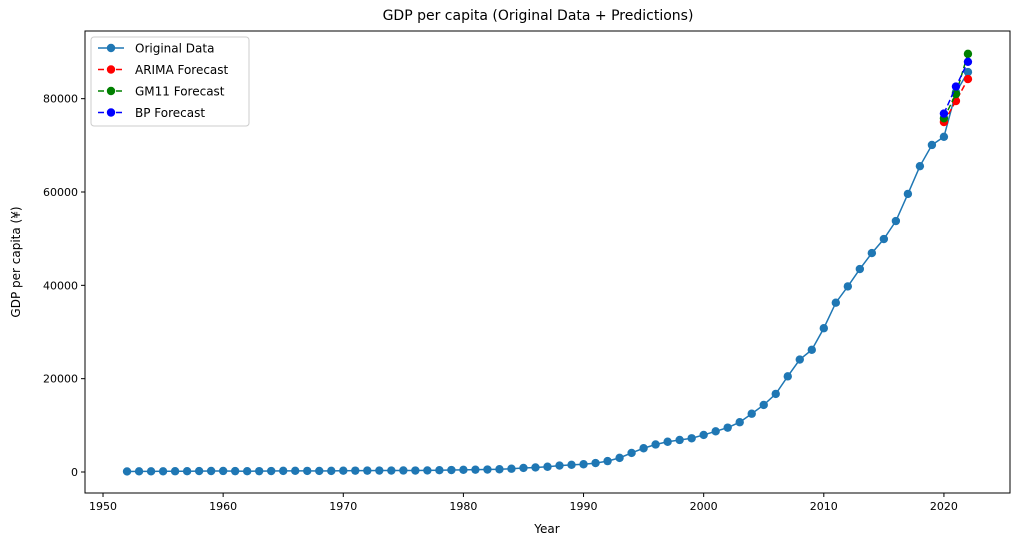 The image size is (1023, 545). Describe the element at coordinates (824, 506) in the screenshot. I see `x-tick-label: 2010` at that location.